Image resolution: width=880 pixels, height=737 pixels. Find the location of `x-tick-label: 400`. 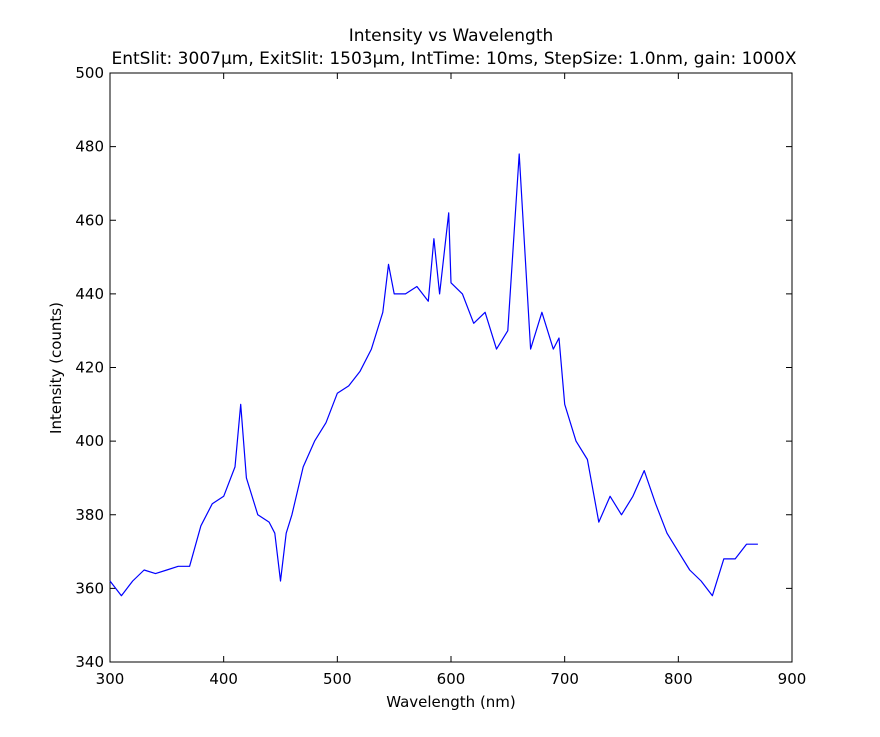

x-tick-label: 400 is located at coordinates (223, 679).